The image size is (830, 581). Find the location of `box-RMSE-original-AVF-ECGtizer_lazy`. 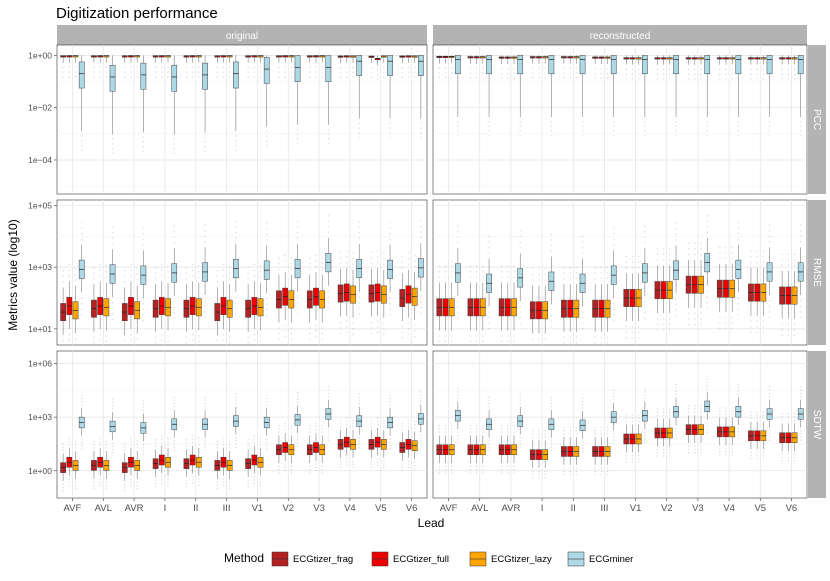

box-RMSE-original-AVF-ECGtizer_lazy is located at coordinates (75, 304).